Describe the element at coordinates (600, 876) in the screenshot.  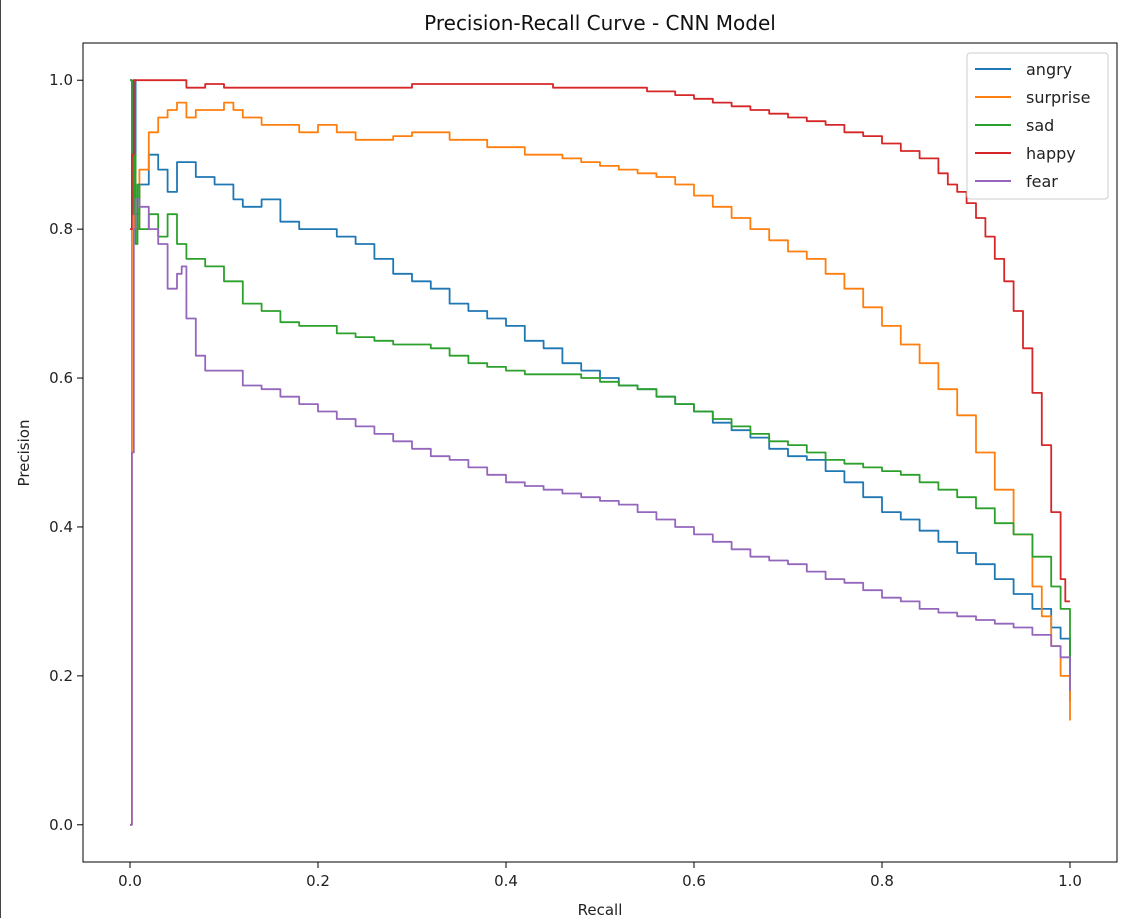
I see `x-axis: 0.0 0.2 0.4 0.6 0.8 1.0` at that location.